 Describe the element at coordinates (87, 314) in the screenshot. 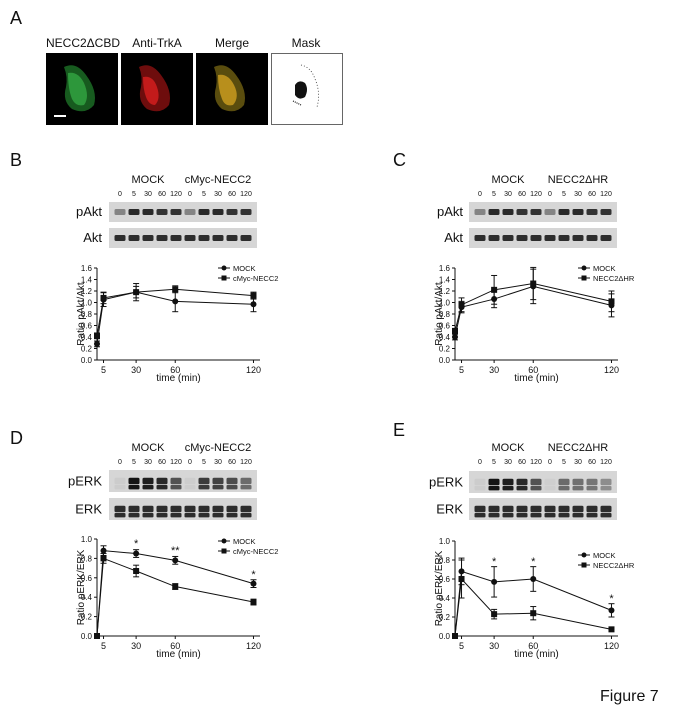

I see `y-tick-label: 0.8` at that location.